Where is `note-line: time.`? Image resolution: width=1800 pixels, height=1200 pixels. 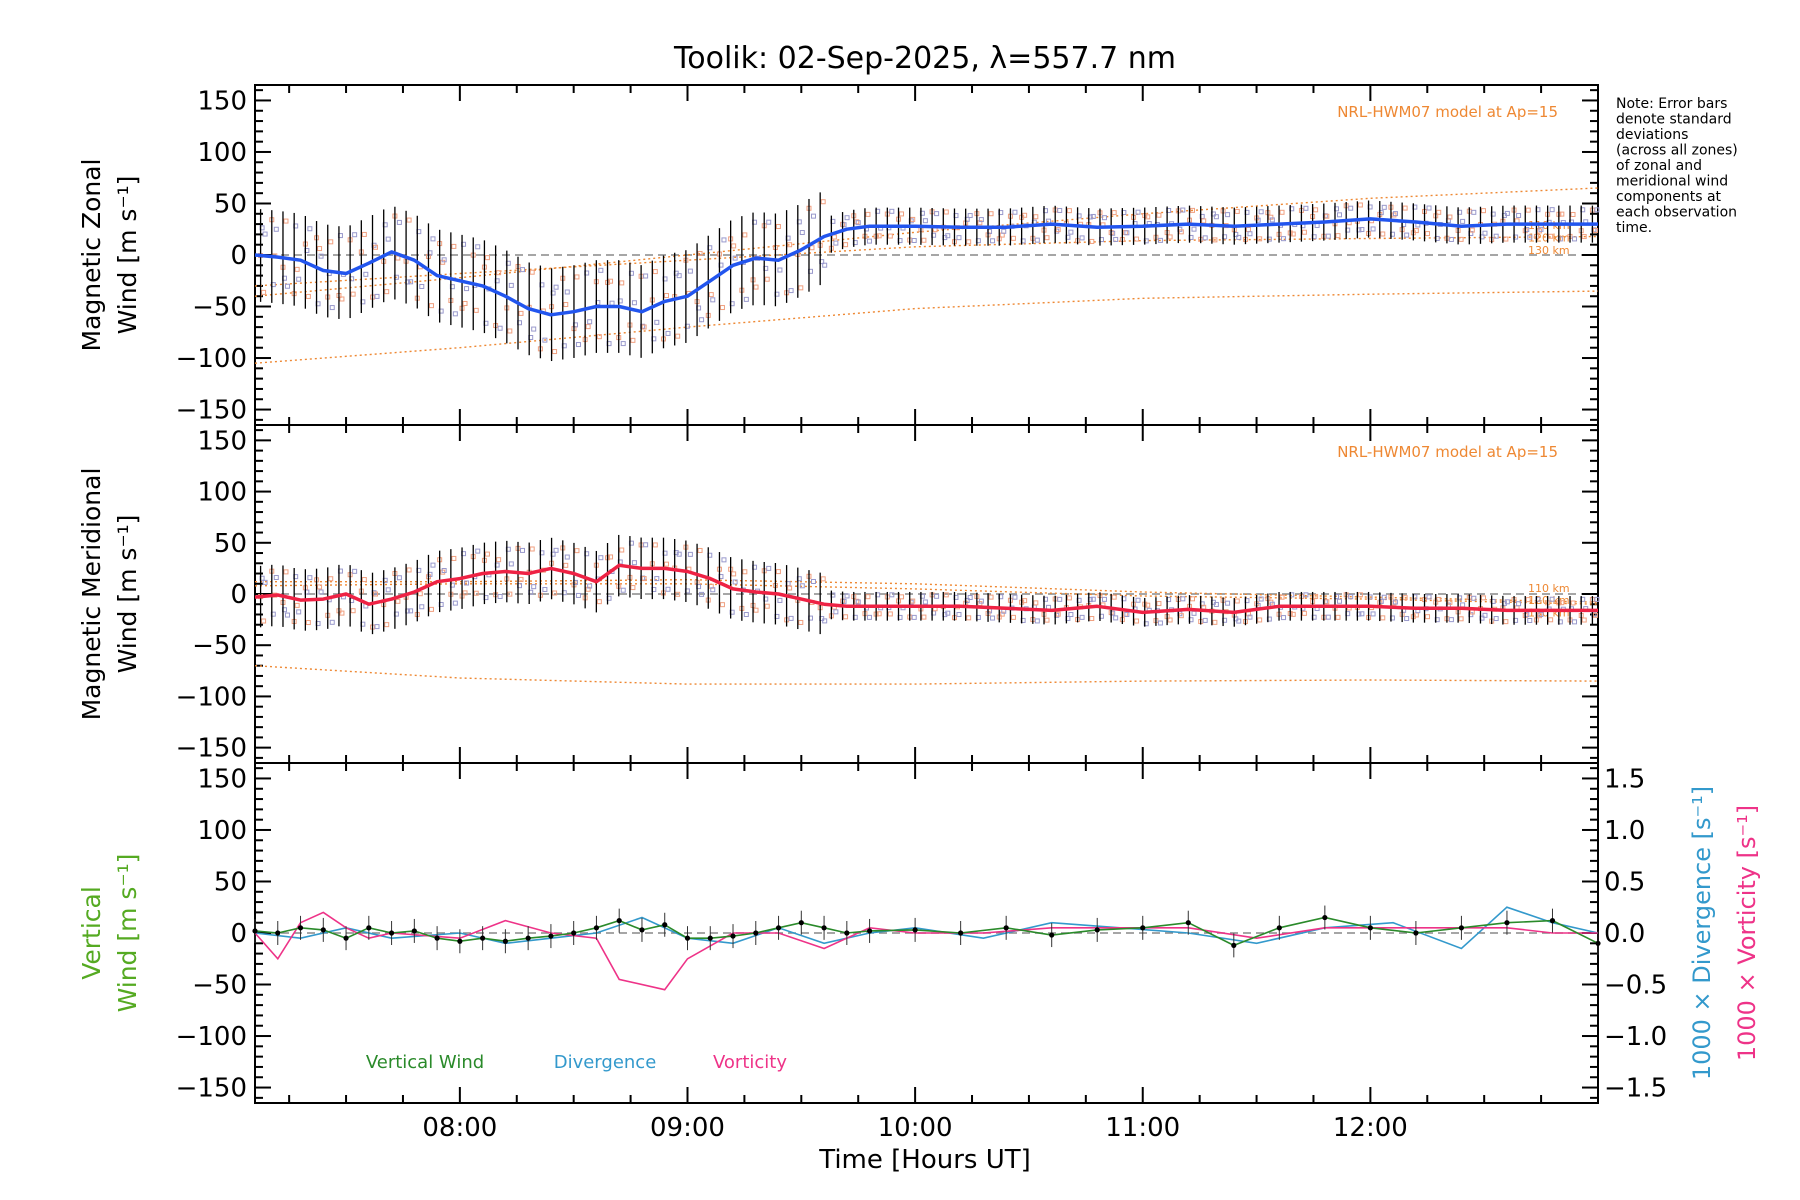
note-line: time. is located at coordinates (1634, 228).